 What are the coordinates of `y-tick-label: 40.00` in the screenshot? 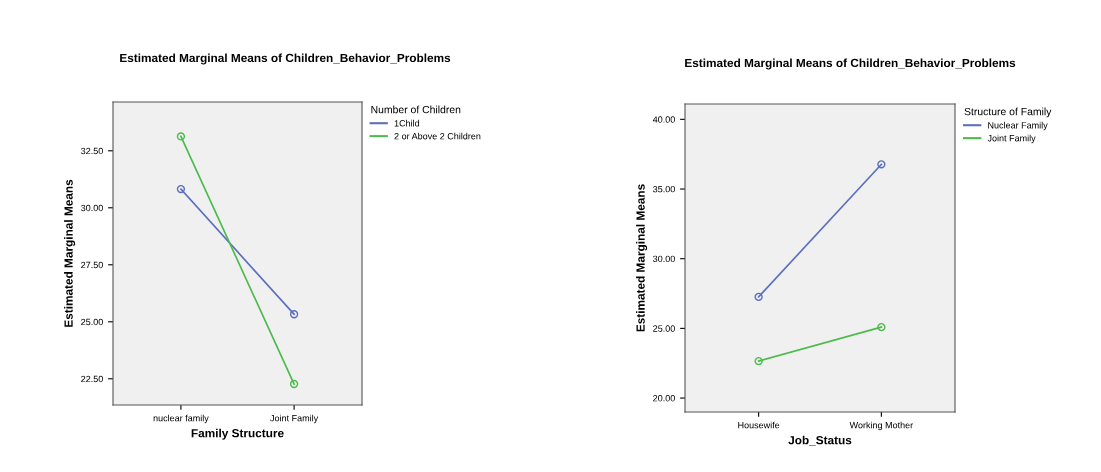 It's located at (663, 119).